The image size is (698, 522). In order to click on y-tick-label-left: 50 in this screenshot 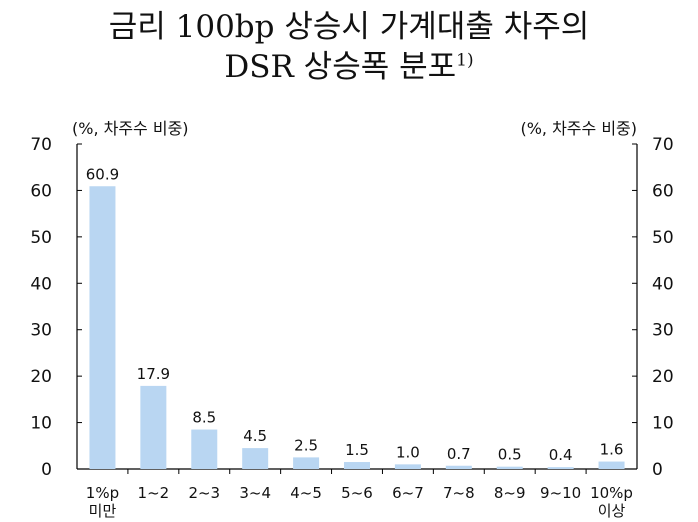, I will do `click(41, 238)`.